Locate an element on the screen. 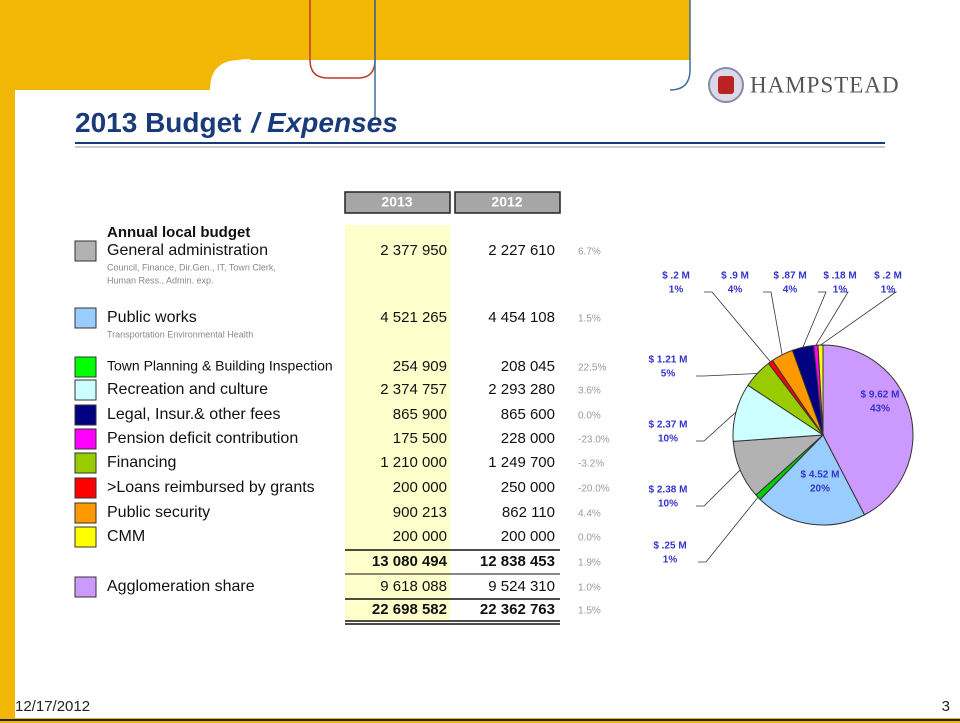 The width and height of the screenshot is (960, 723). pie-value-label: $ .9 M is located at coordinates (735, 276).